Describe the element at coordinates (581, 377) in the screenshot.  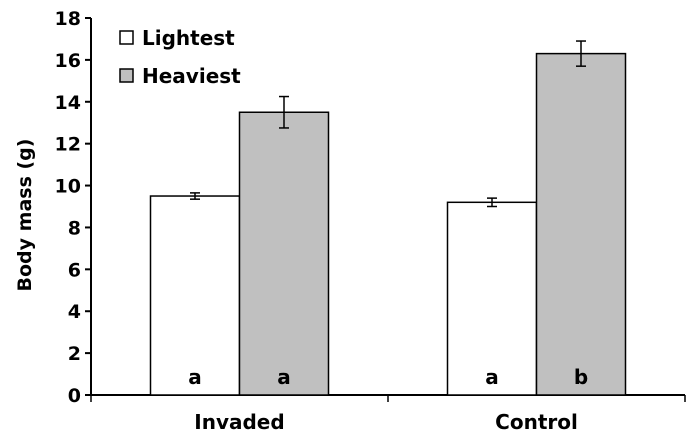
I see `significance-label: b` at that location.